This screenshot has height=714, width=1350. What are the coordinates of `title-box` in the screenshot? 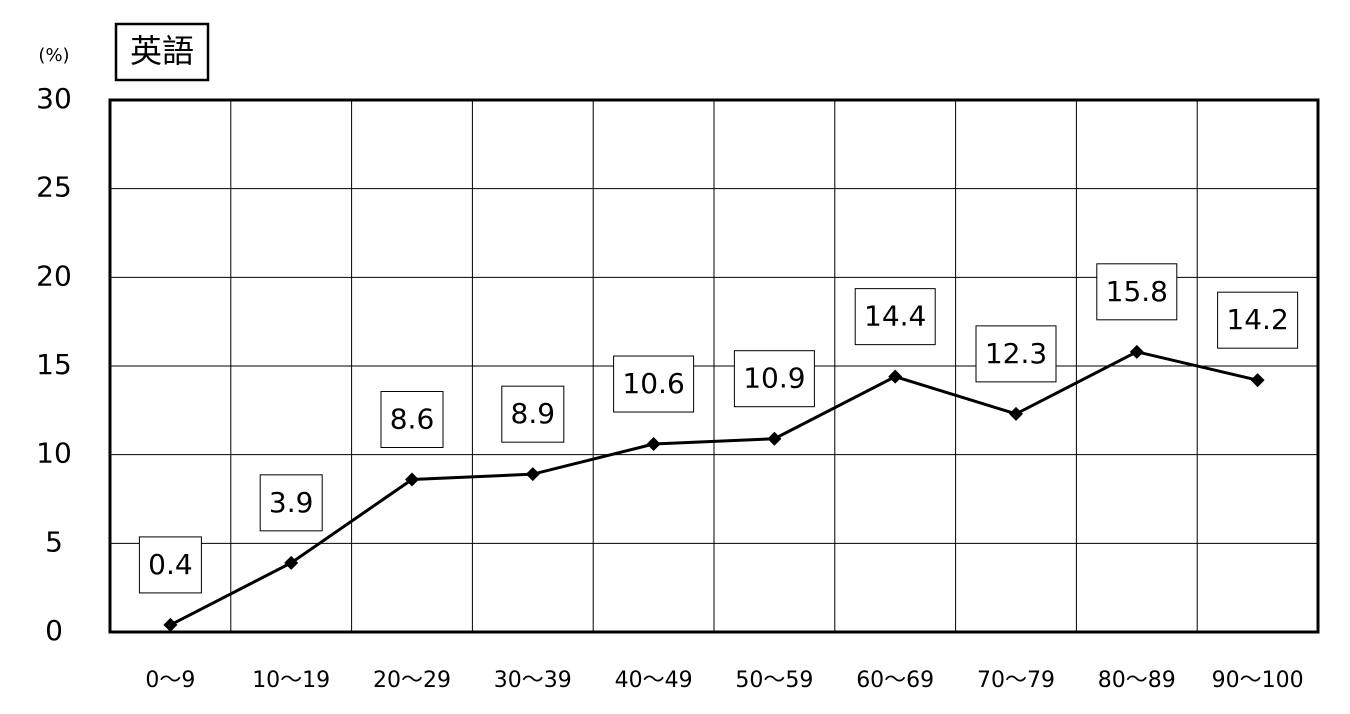 It's located at (162, 52).